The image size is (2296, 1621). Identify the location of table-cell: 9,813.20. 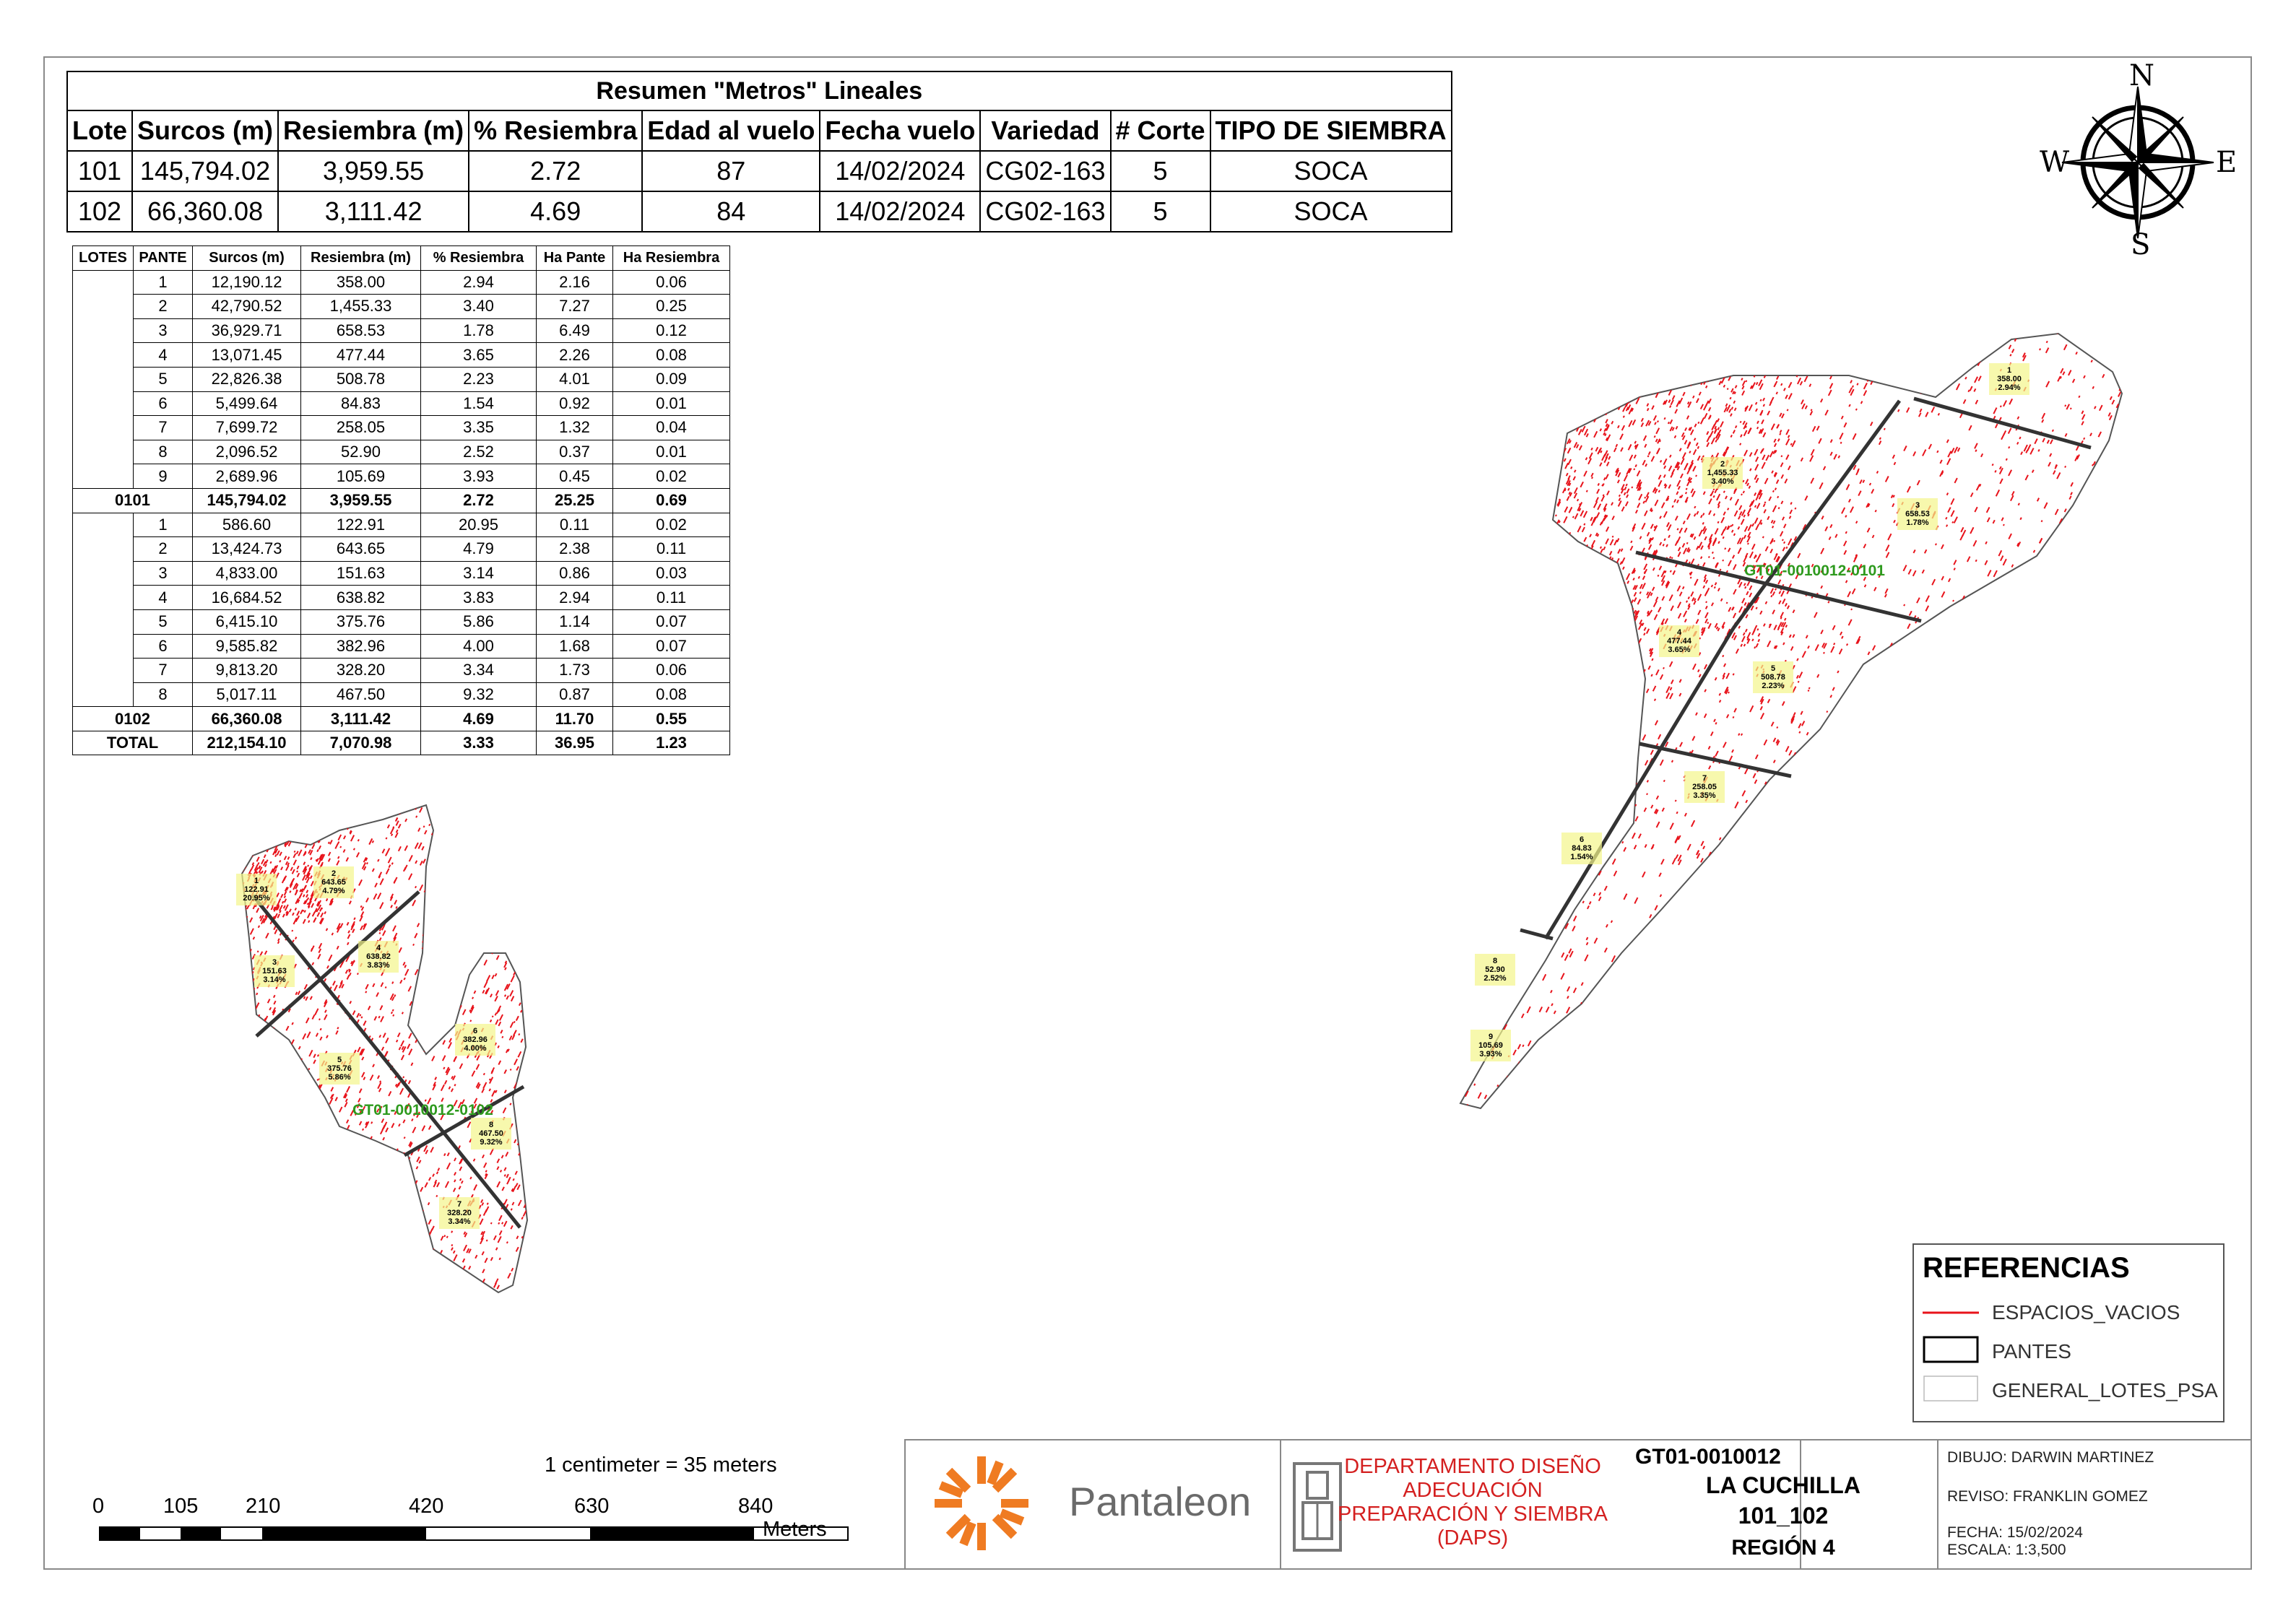
(246, 670).